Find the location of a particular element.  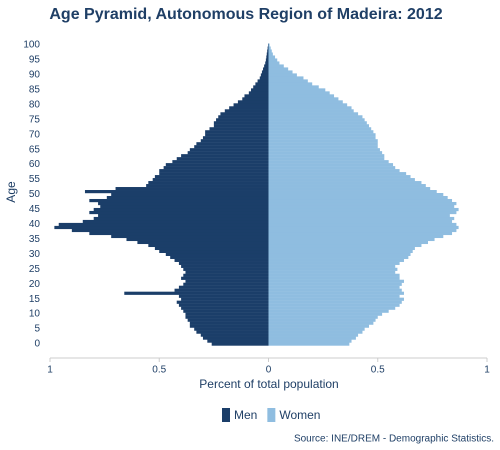

x-tick-label: 1 is located at coordinates (50, 370).